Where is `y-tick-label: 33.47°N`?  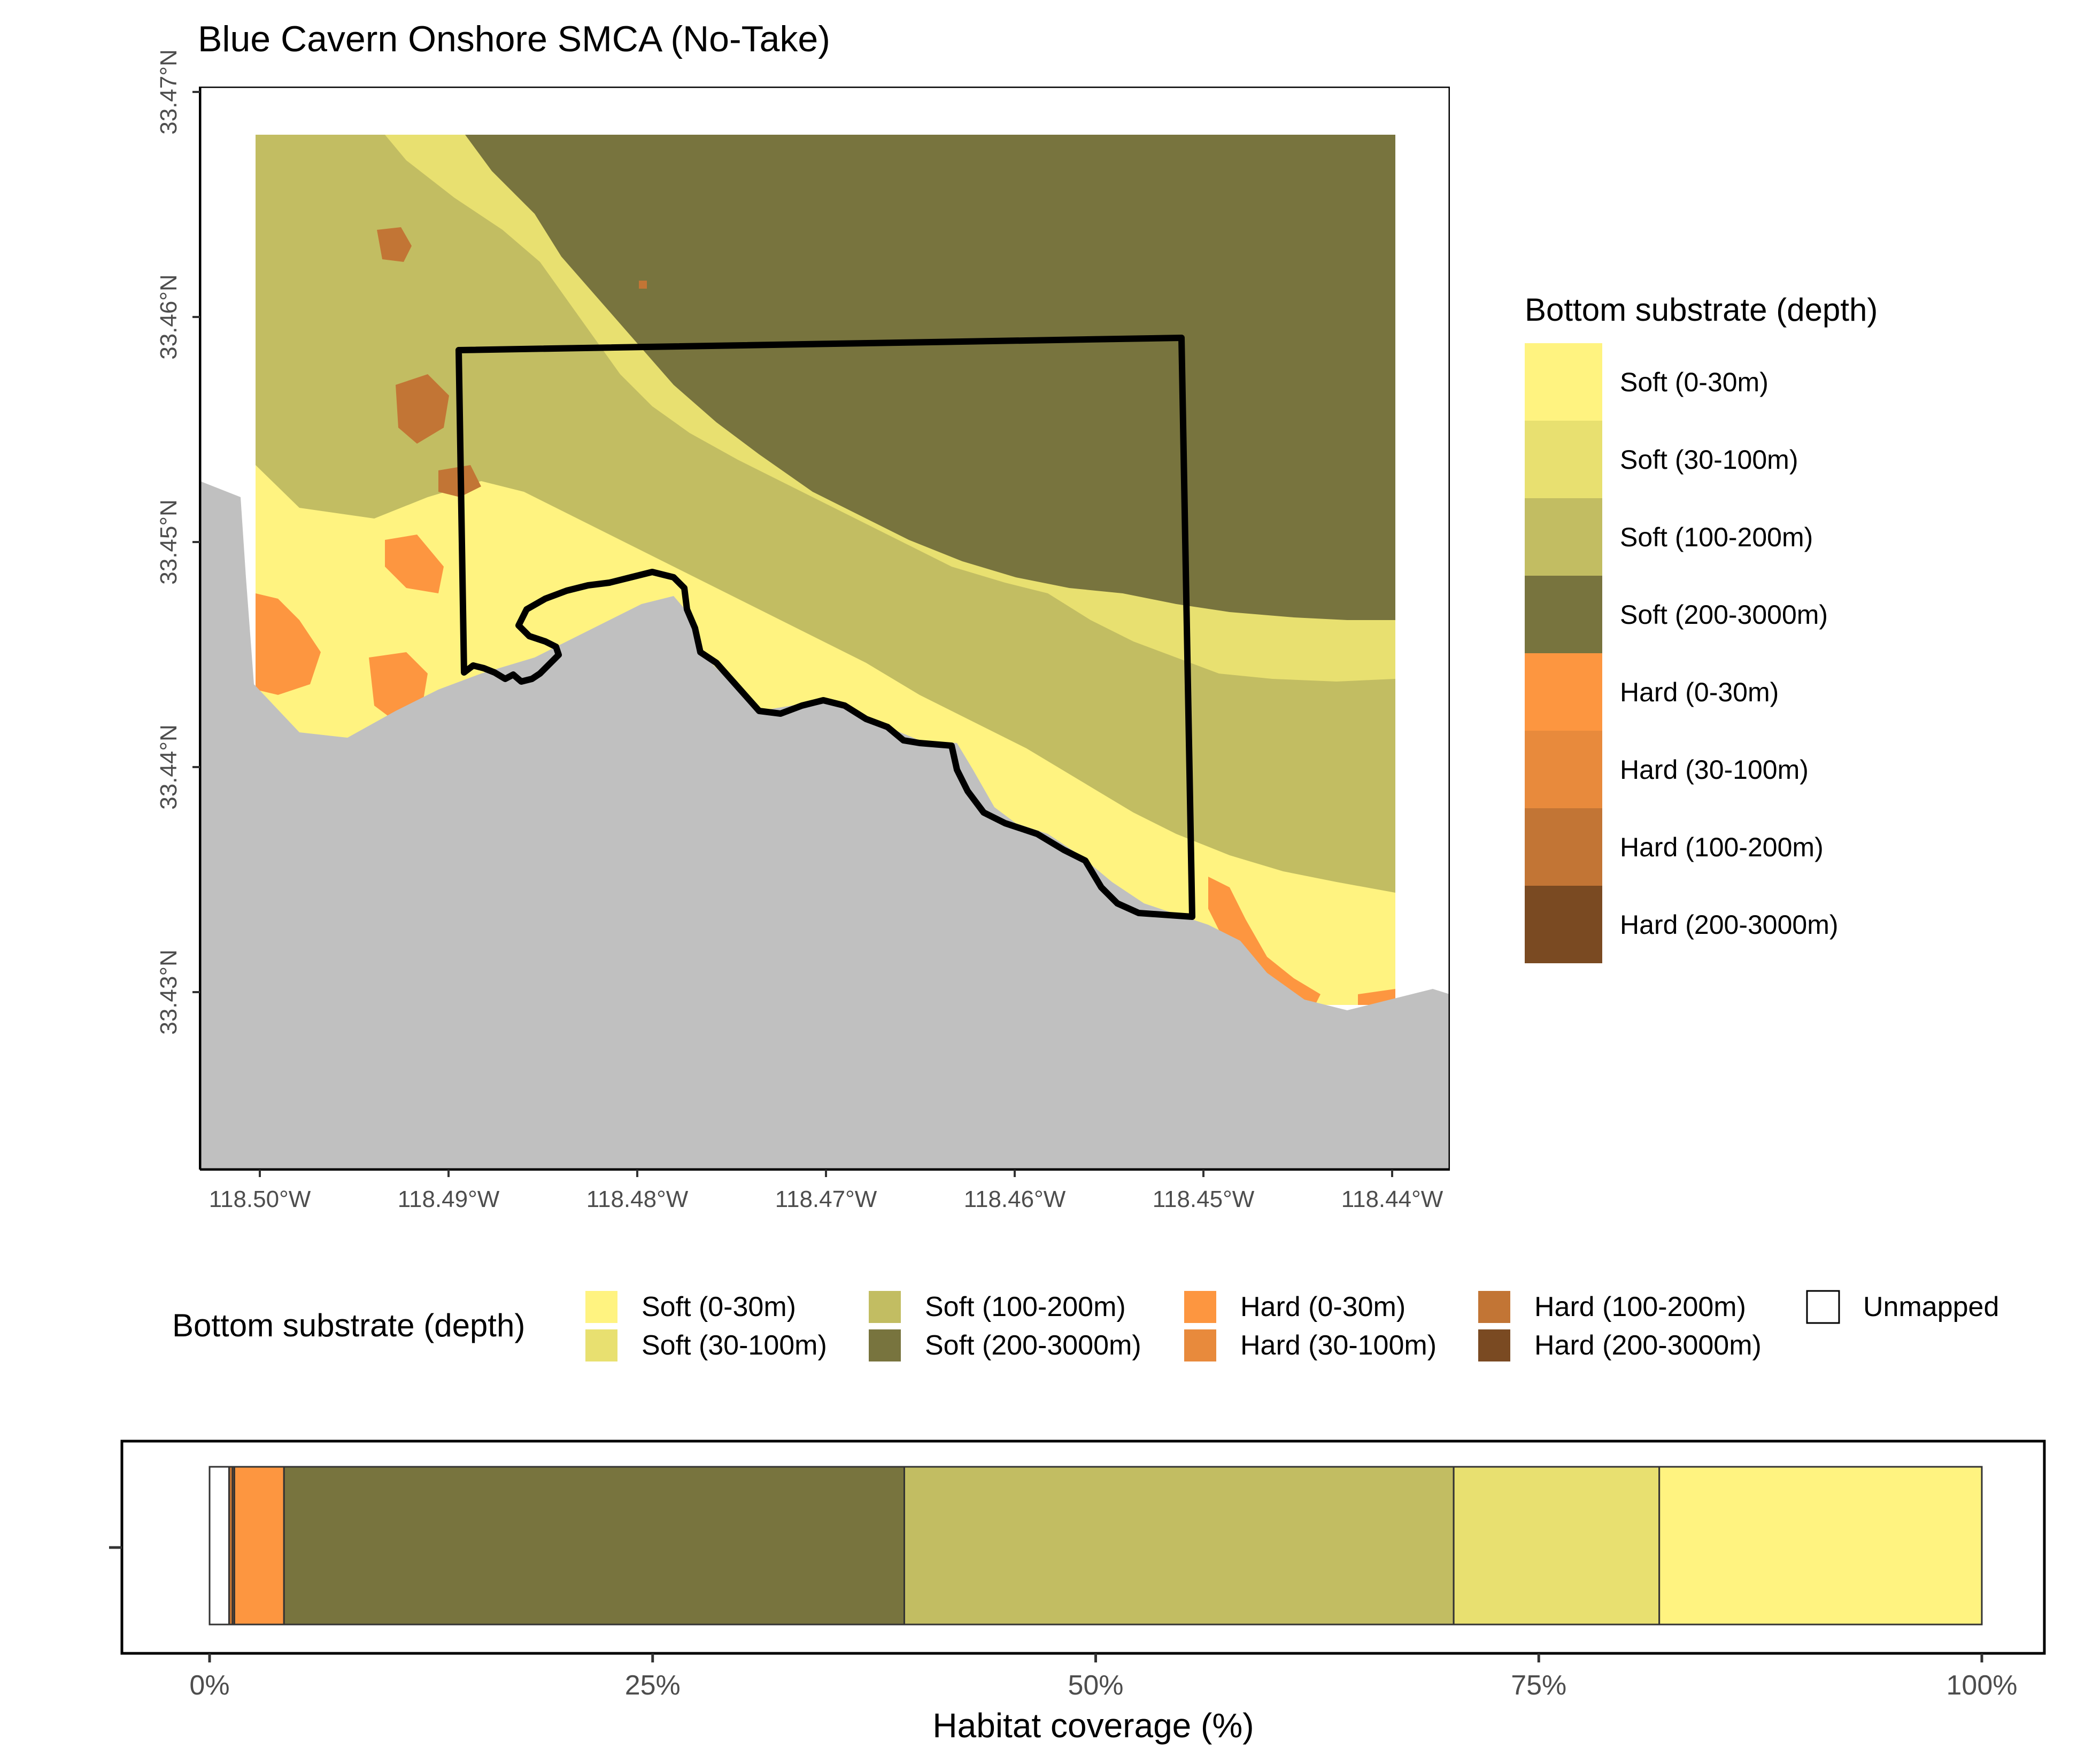 y-tick-label: 33.47°N is located at coordinates (169, 92).